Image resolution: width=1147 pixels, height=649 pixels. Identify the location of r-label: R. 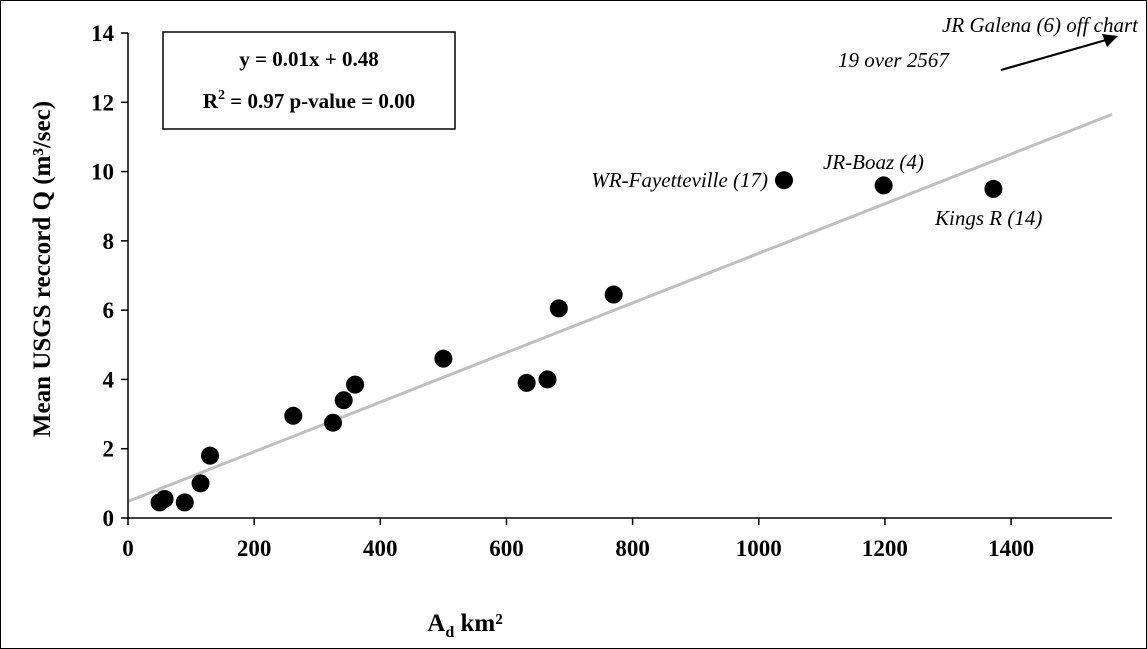
(211, 101).